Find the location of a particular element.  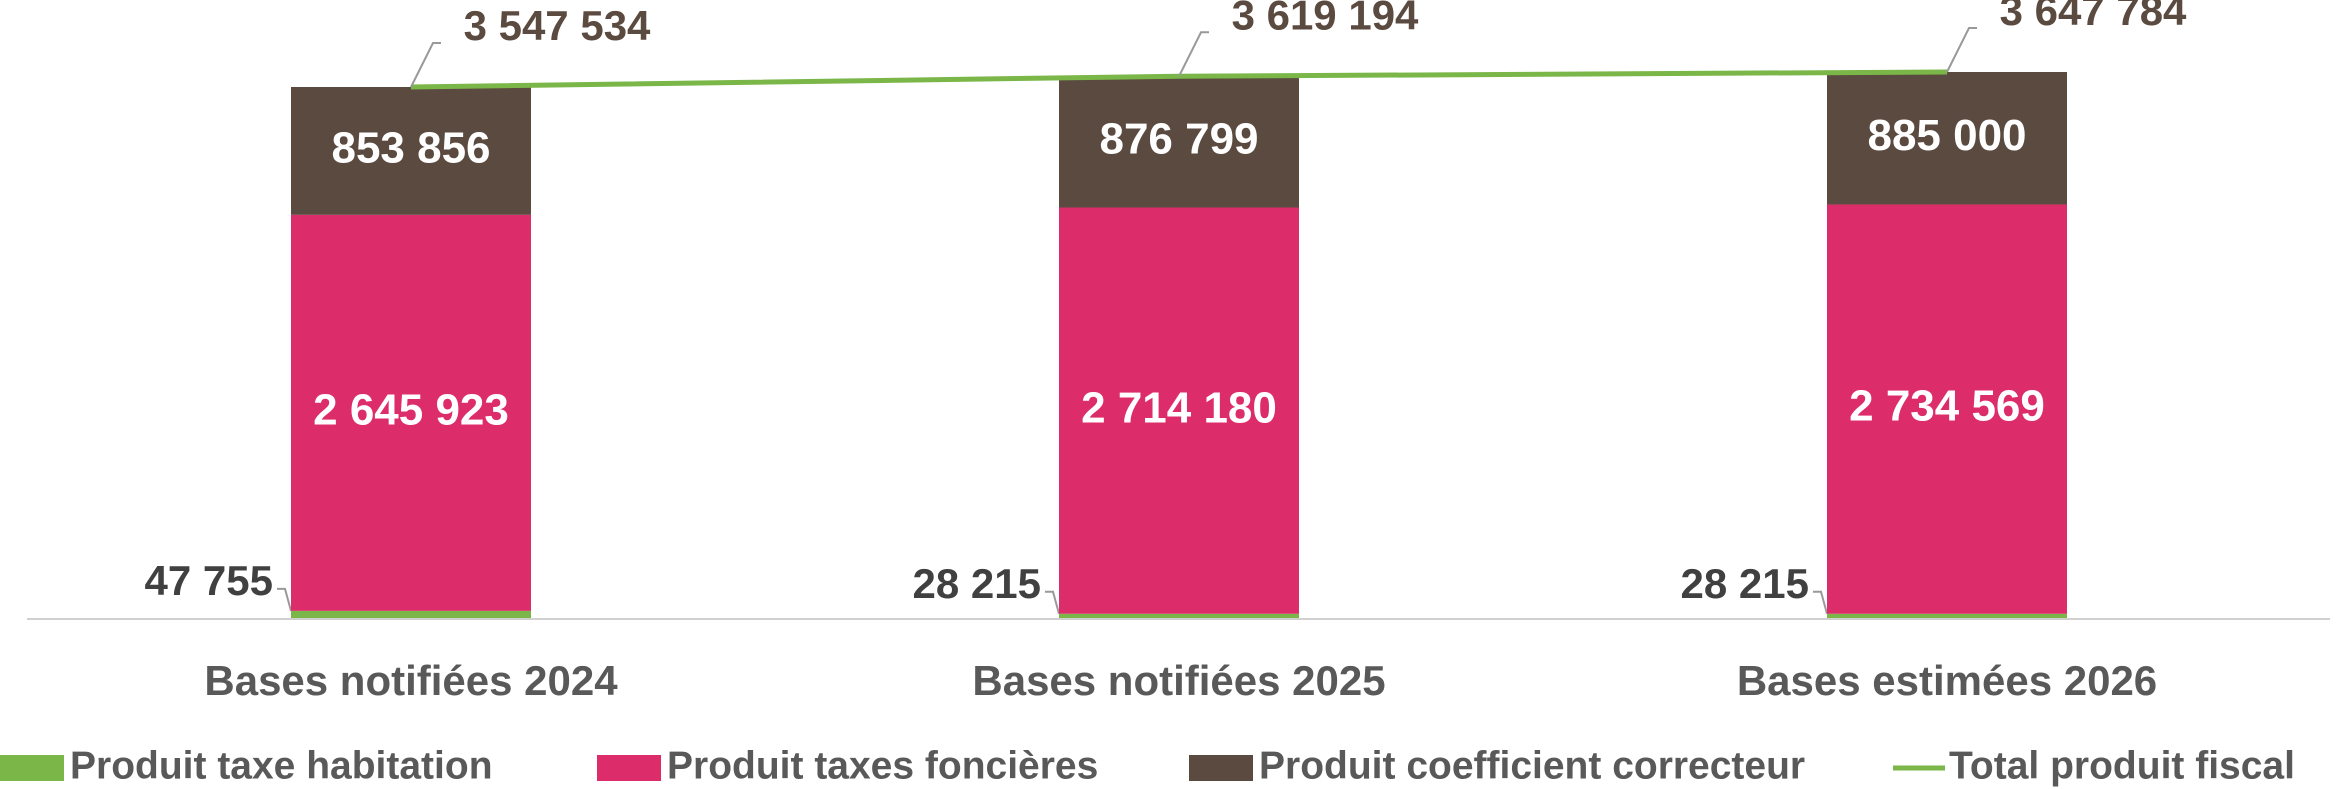

data-label: 3 547 534 is located at coordinates (557, 25).